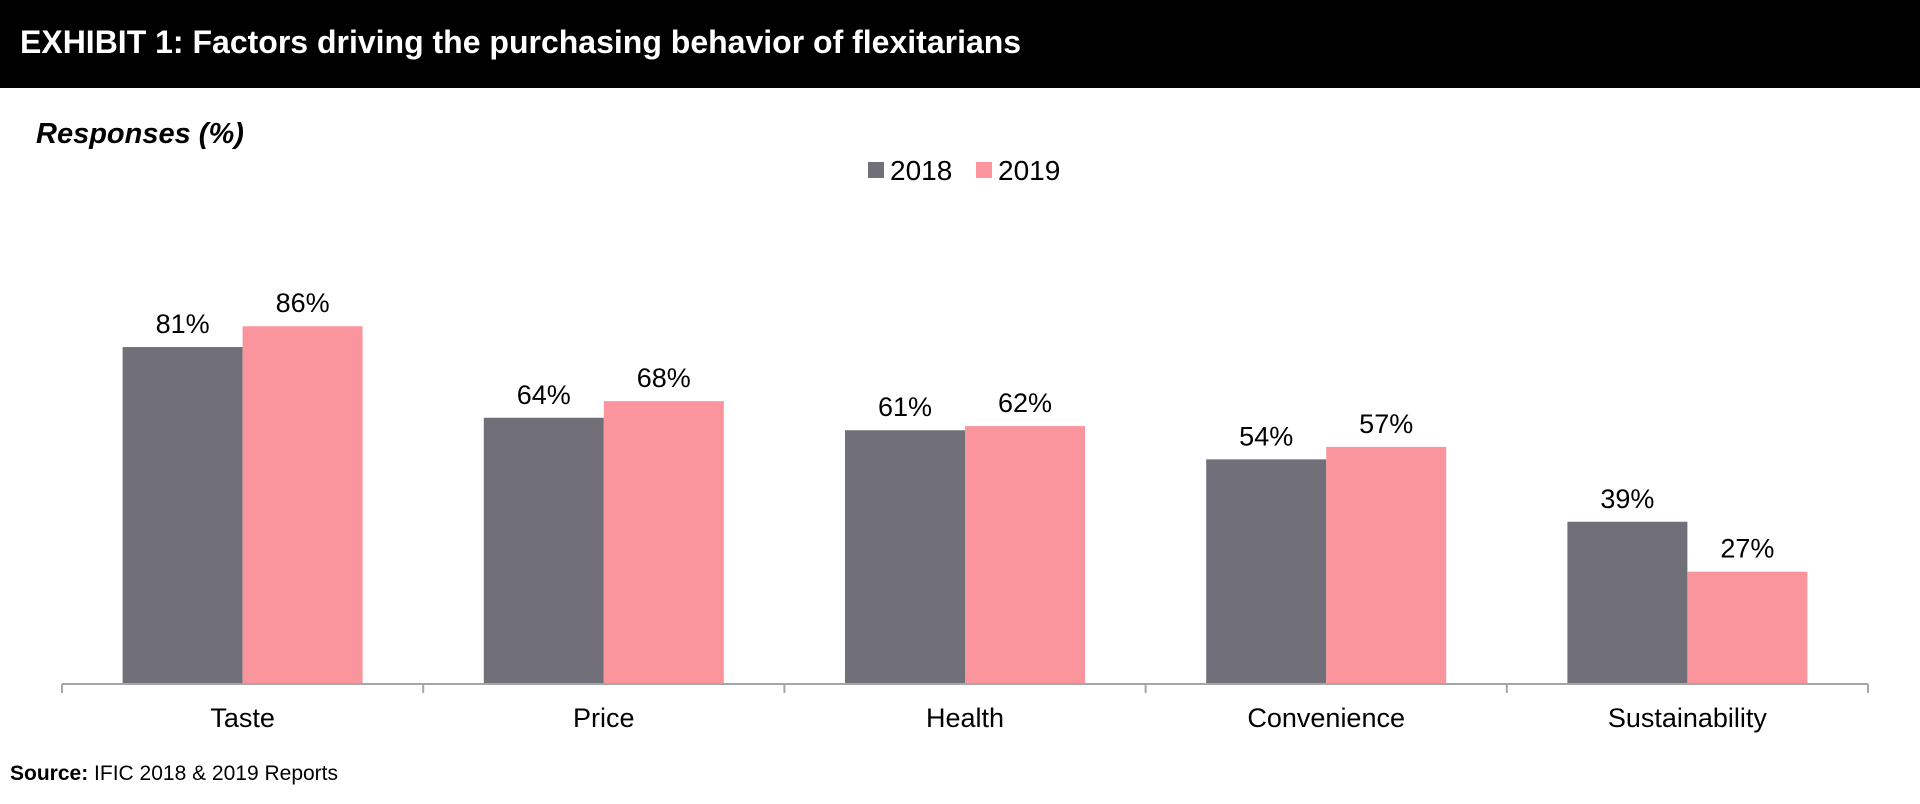  I want to click on bar-price-2019, so click(663, 542).